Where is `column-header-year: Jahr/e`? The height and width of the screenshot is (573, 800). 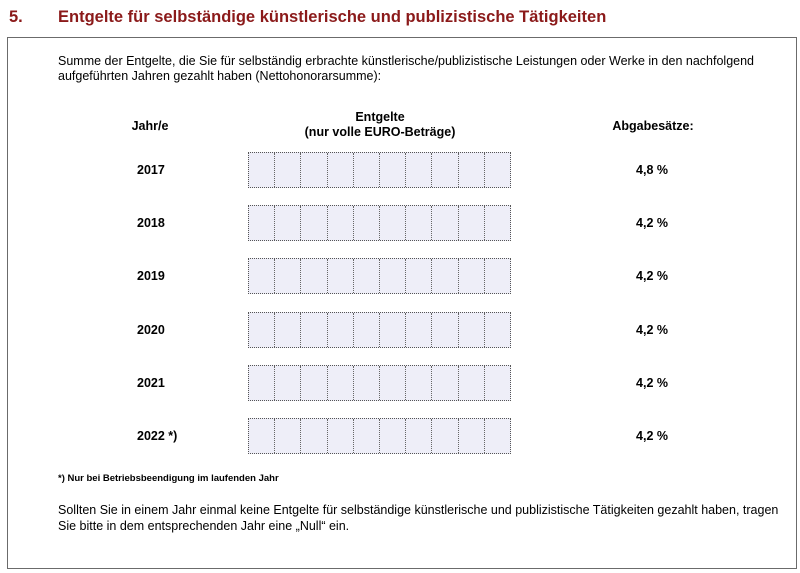 column-header-year: Jahr/e is located at coordinates (150, 126).